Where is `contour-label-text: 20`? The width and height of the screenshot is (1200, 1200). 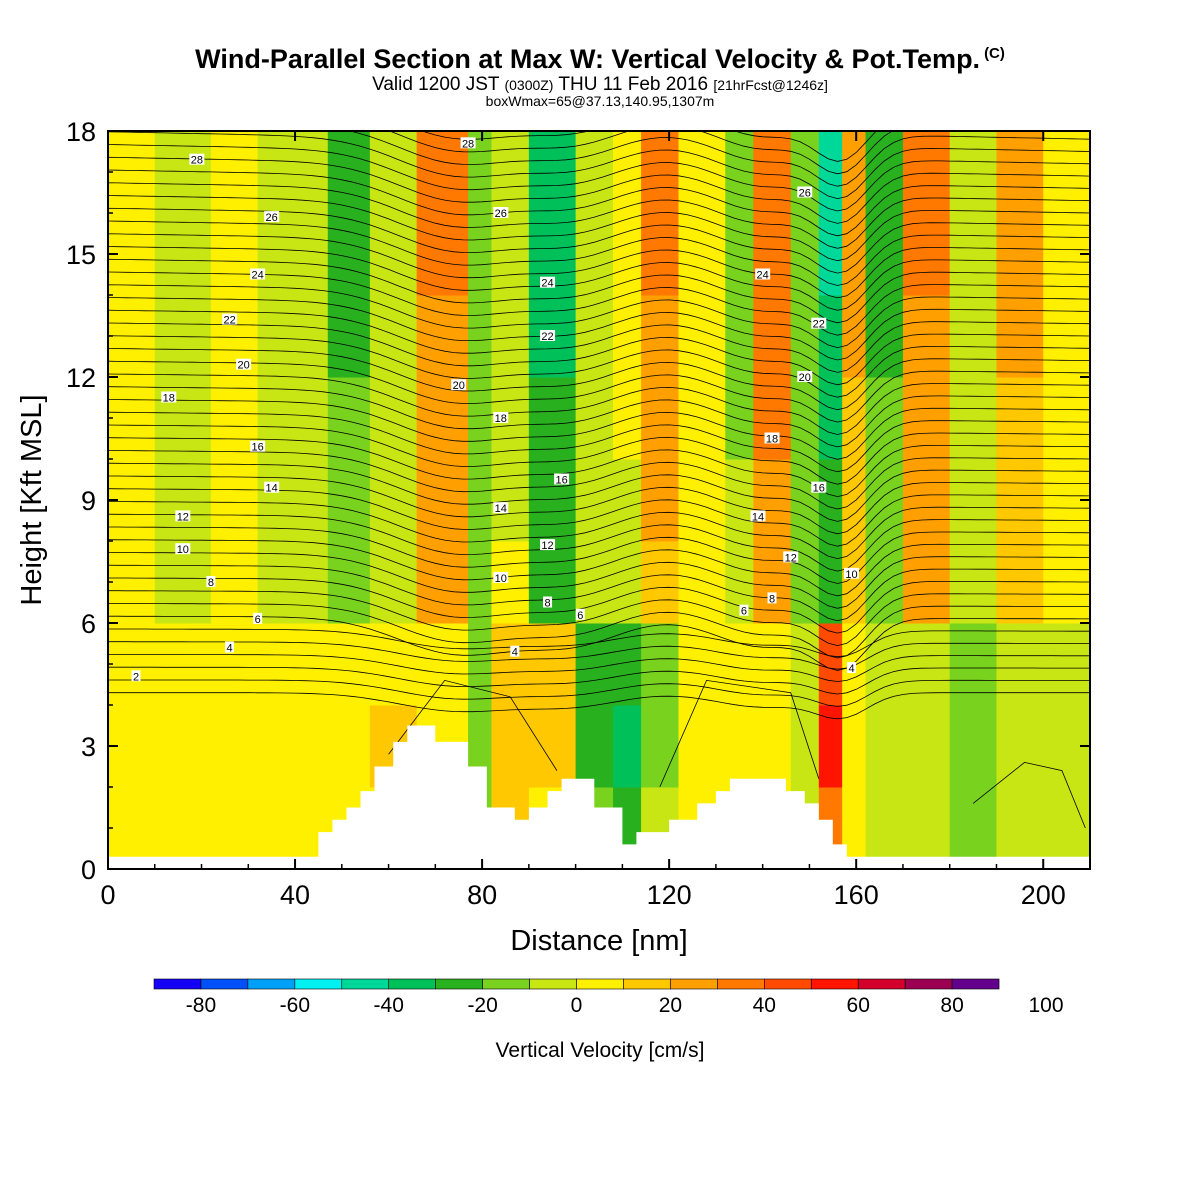
contour-label-text: 20 is located at coordinates (459, 386).